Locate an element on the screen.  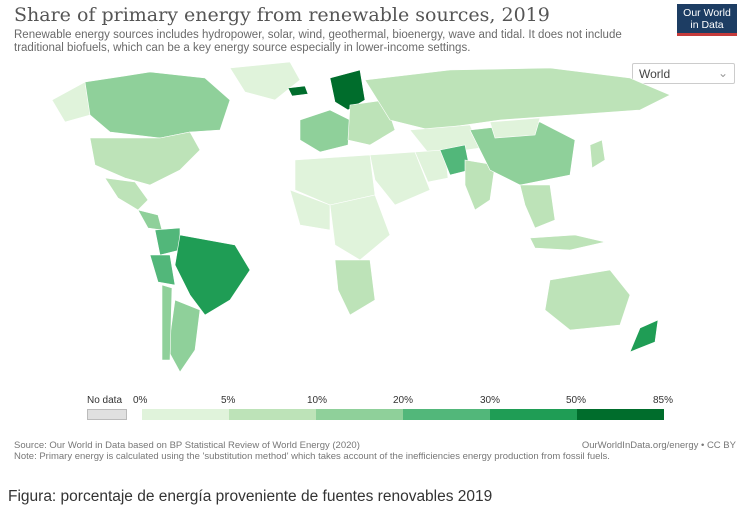
map-country-iran is located at coordinates (431, 166).